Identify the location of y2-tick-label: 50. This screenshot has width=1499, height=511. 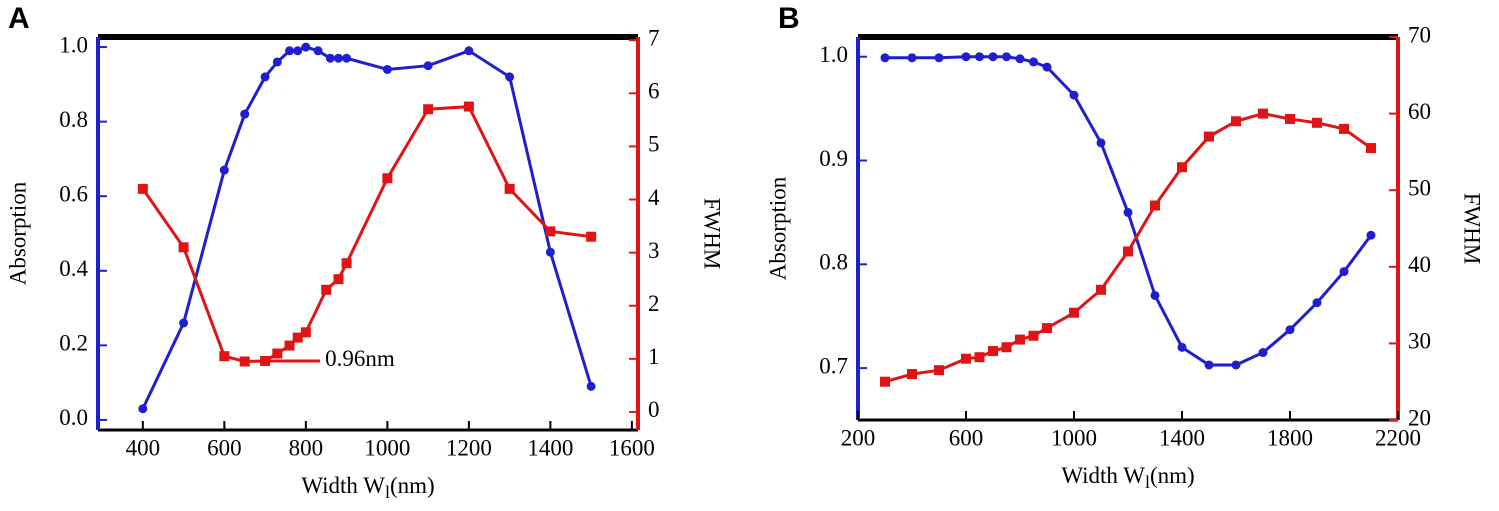
(1419, 187).